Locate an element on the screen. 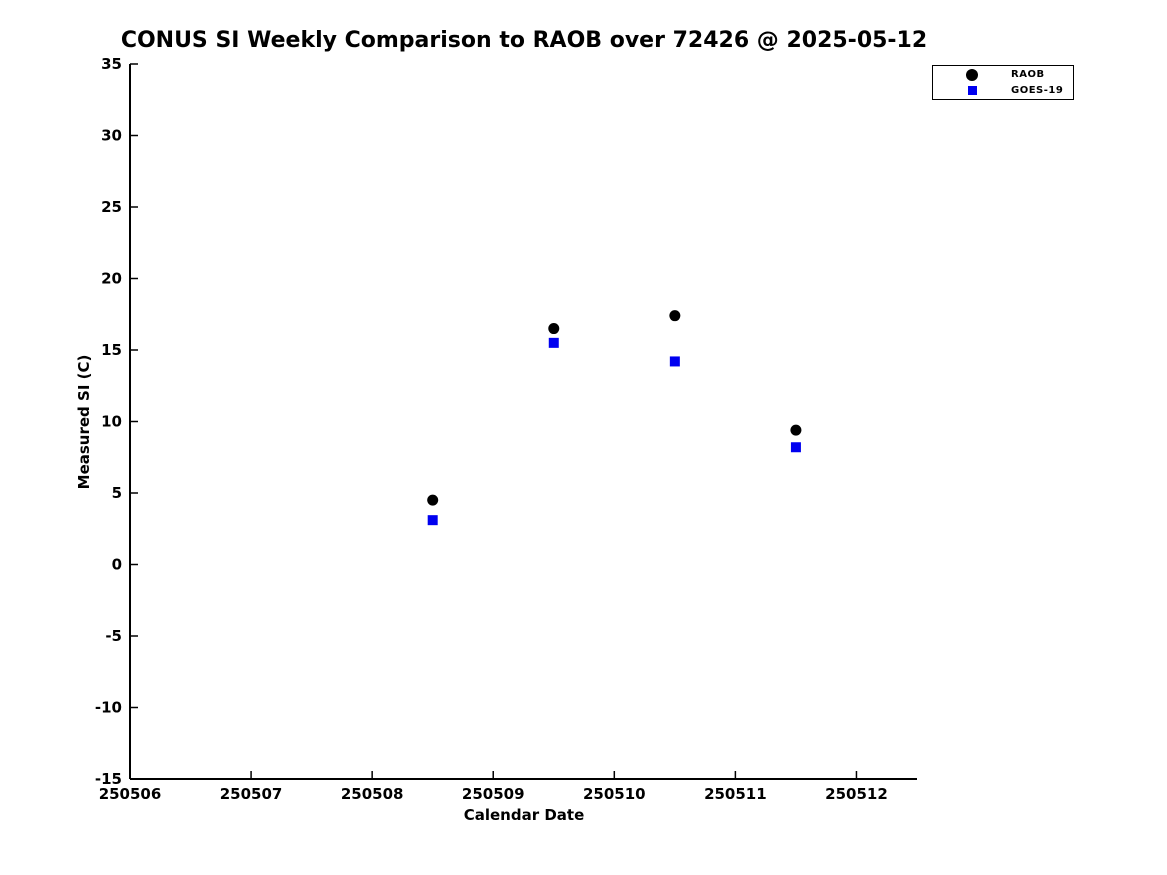 Image resolution: width=1167 pixels, height=875 pixels. x-tick-label: 250507 is located at coordinates (251, 794).